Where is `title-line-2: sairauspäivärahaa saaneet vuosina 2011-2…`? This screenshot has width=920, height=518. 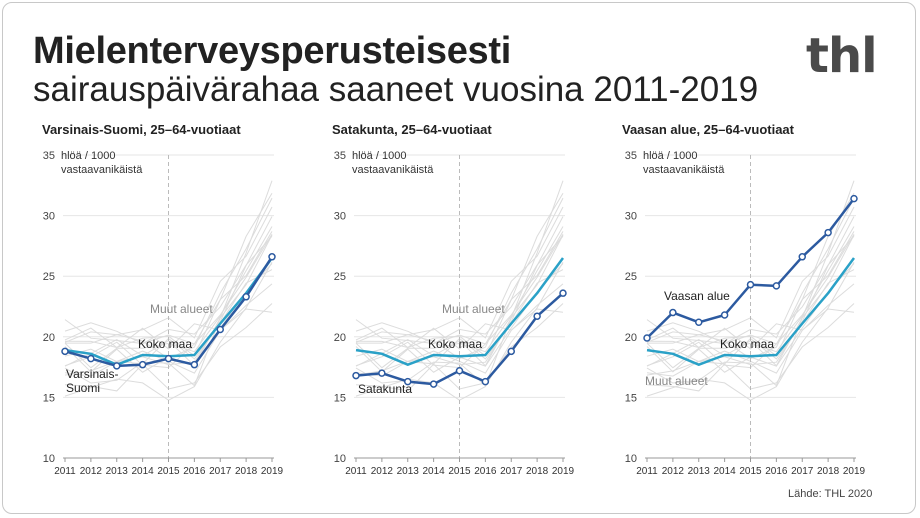
title-line-2: sairauspäivärahaa saaneet vuosina 2011-2… is located at coordinates (396, 89).